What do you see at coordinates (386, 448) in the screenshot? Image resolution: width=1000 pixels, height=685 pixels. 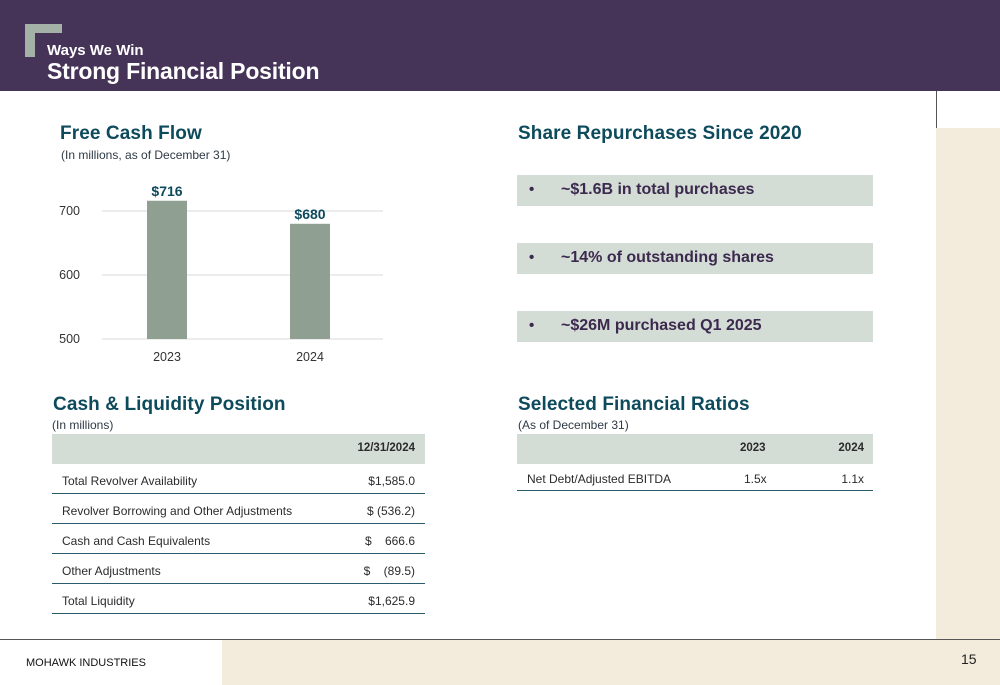 I see `liquidity-column-header: 12/31/2024` at bounding box center [386, 448].